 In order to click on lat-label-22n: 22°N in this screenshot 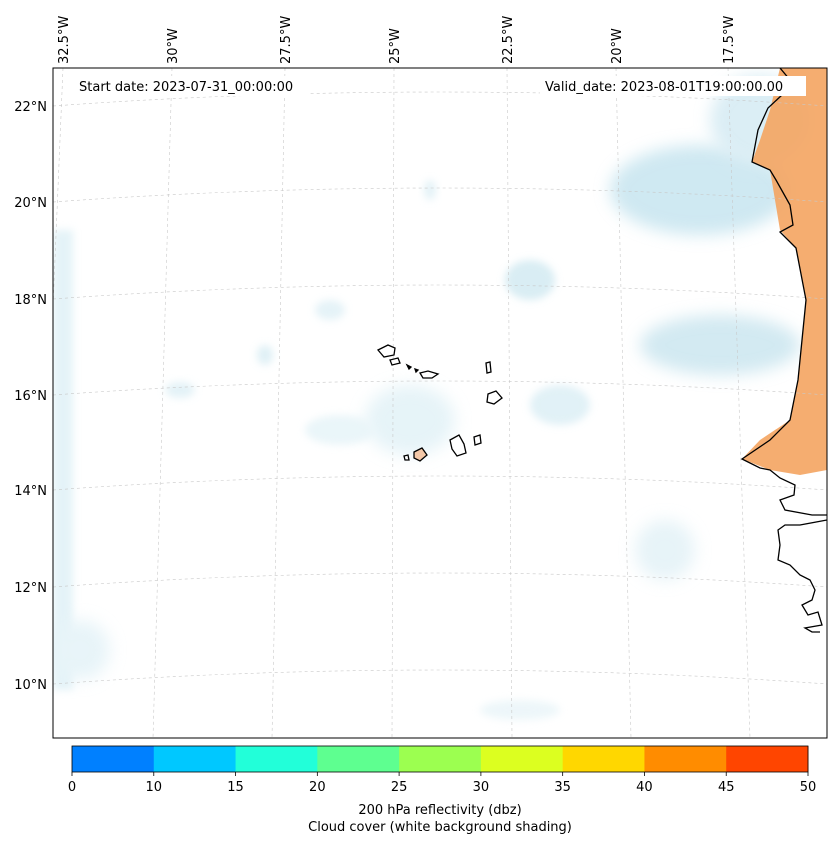, I will do `click(30, 107)`.